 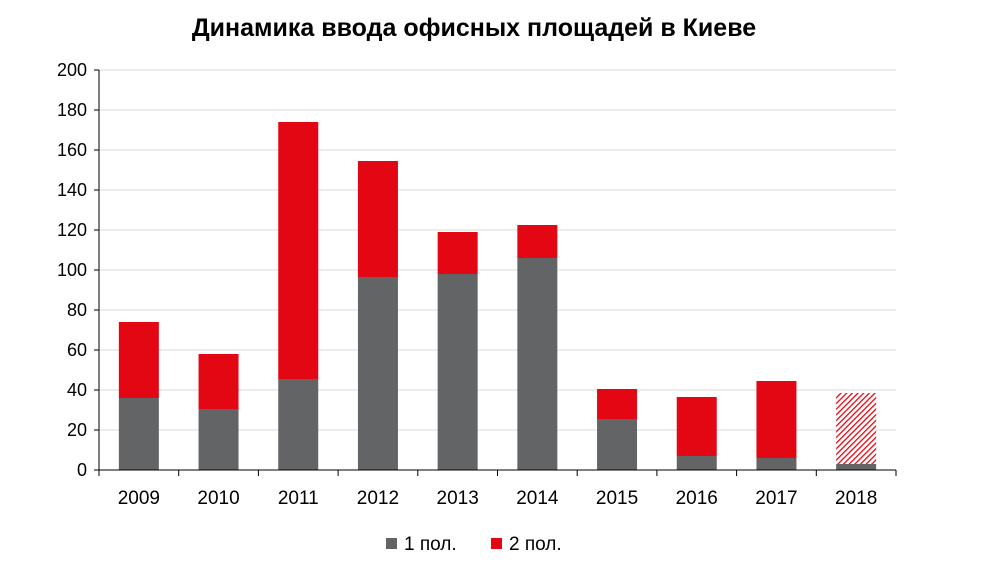 I want to click on x-tick-label: 2009, so click(x=139, y=498).